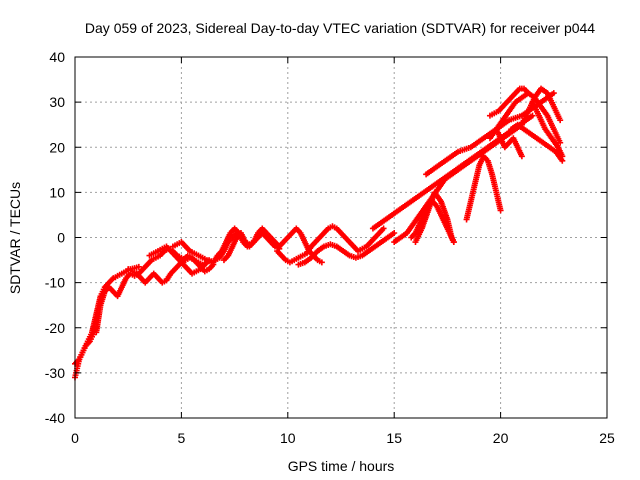 The image size is (640, 480). What do you see at coordinates (61, 238) in the screenshot?
I see `y-tick-label: 0` at bounding box center [61, 238].